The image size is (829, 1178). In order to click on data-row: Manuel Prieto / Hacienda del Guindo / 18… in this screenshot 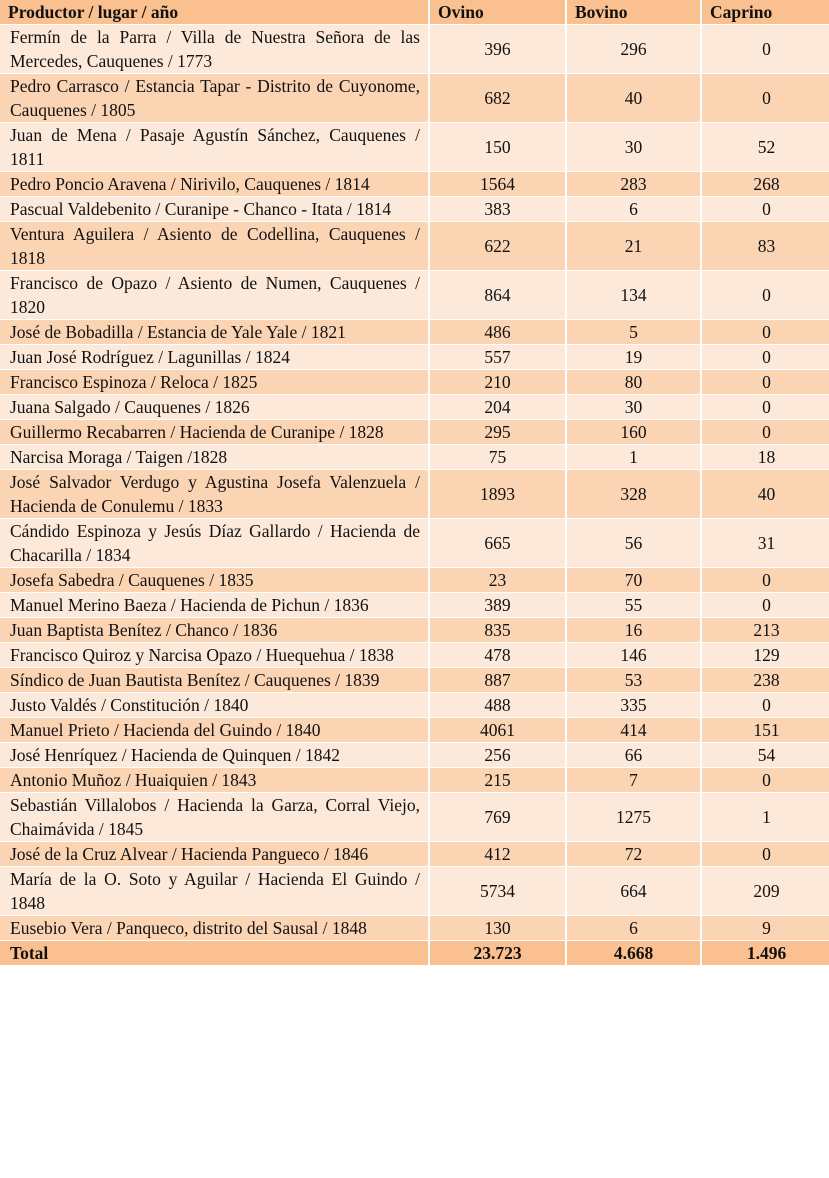, I will do `click(414, 730)`.